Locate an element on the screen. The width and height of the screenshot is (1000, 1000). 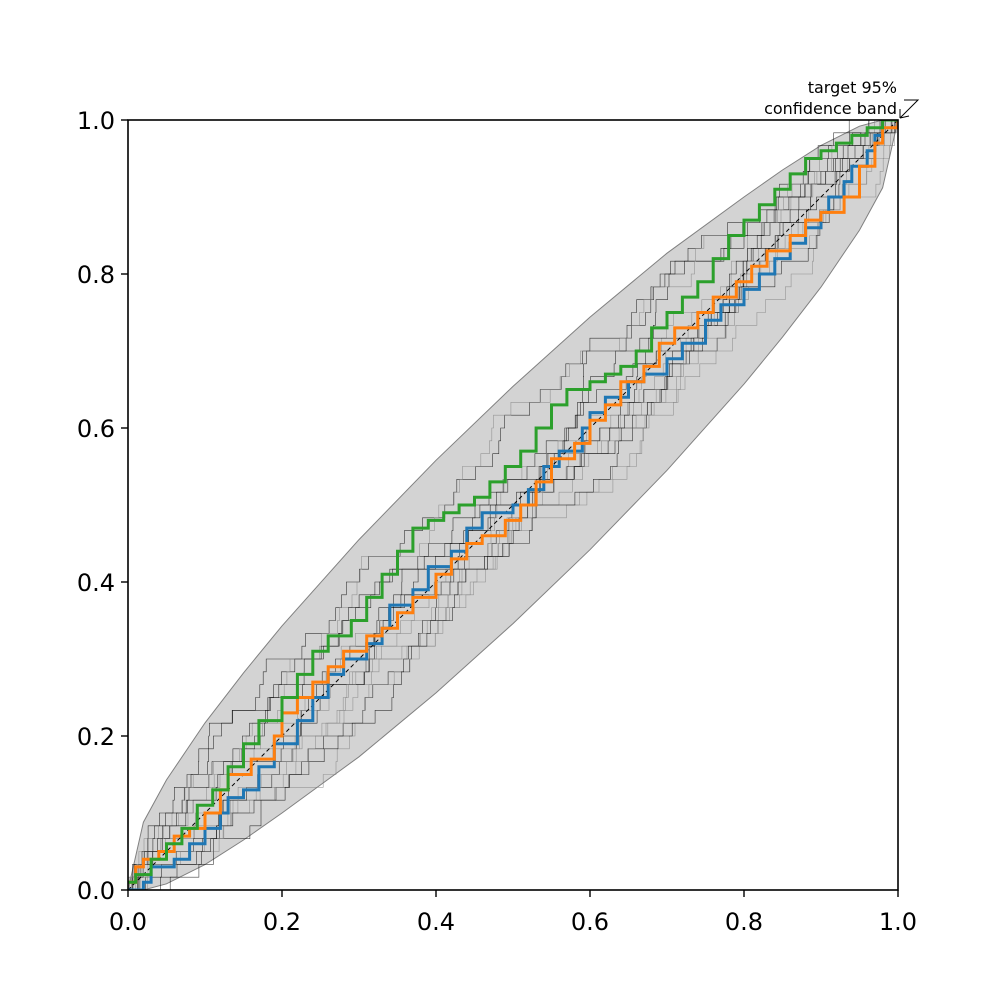
x-tick-label: 0.2 is located at coordinates (282, 922).